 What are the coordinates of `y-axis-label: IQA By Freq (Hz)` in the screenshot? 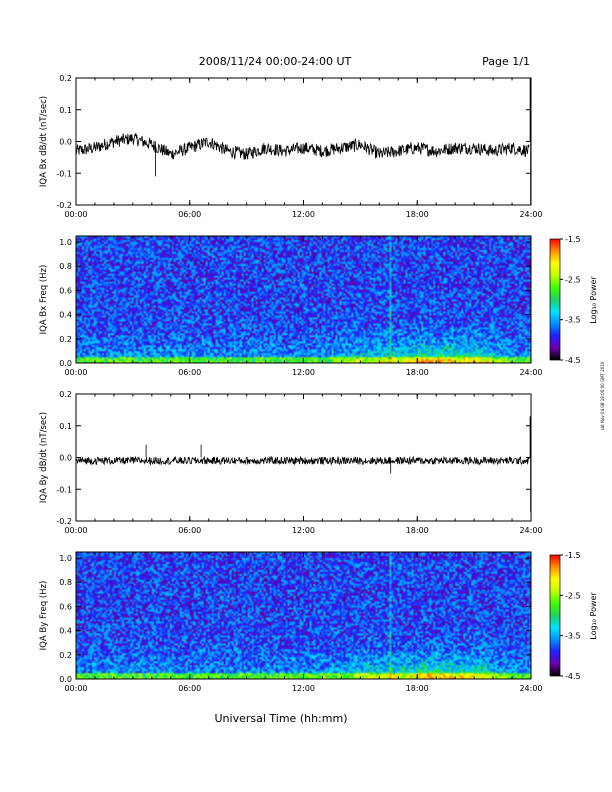 It's located at (44, 616).